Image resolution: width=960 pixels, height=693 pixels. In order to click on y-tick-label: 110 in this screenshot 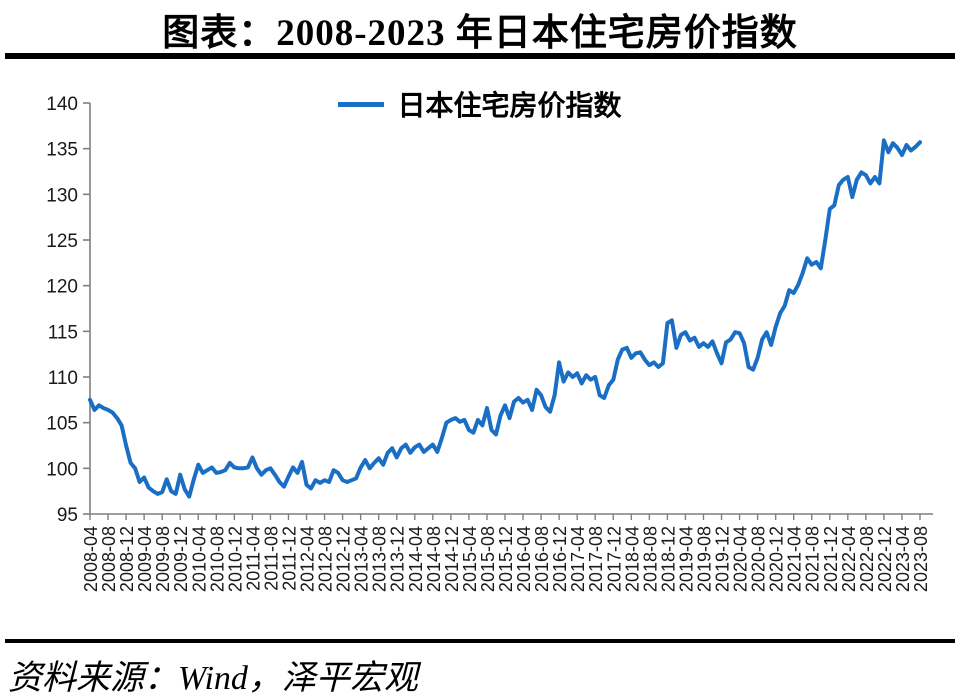, I will do `click(63, 378)`.